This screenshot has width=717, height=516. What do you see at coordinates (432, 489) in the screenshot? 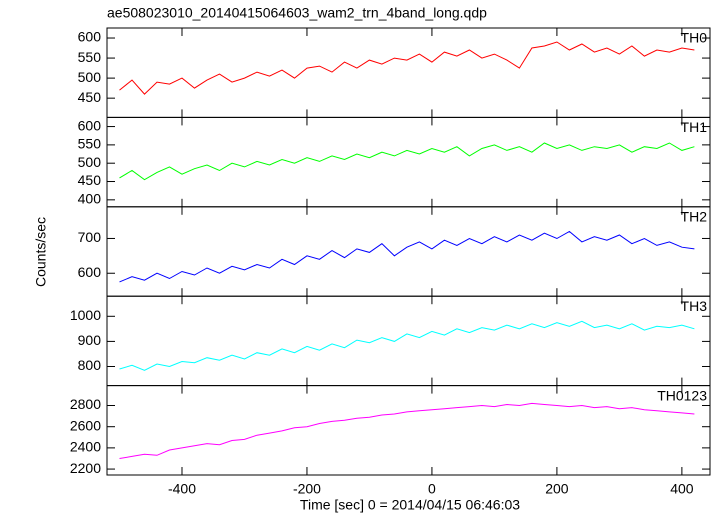
I see `x-tick-label: 0` at bounding box center [432, 489].